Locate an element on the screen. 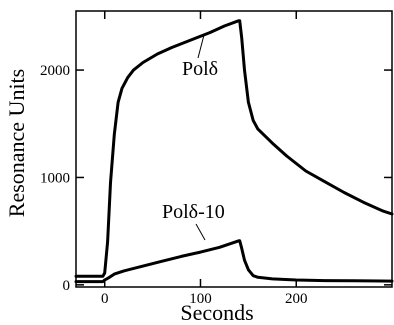 This screenshot has height=325, width=394. x-tick-label: 100 is located at coordinates (200, 299).